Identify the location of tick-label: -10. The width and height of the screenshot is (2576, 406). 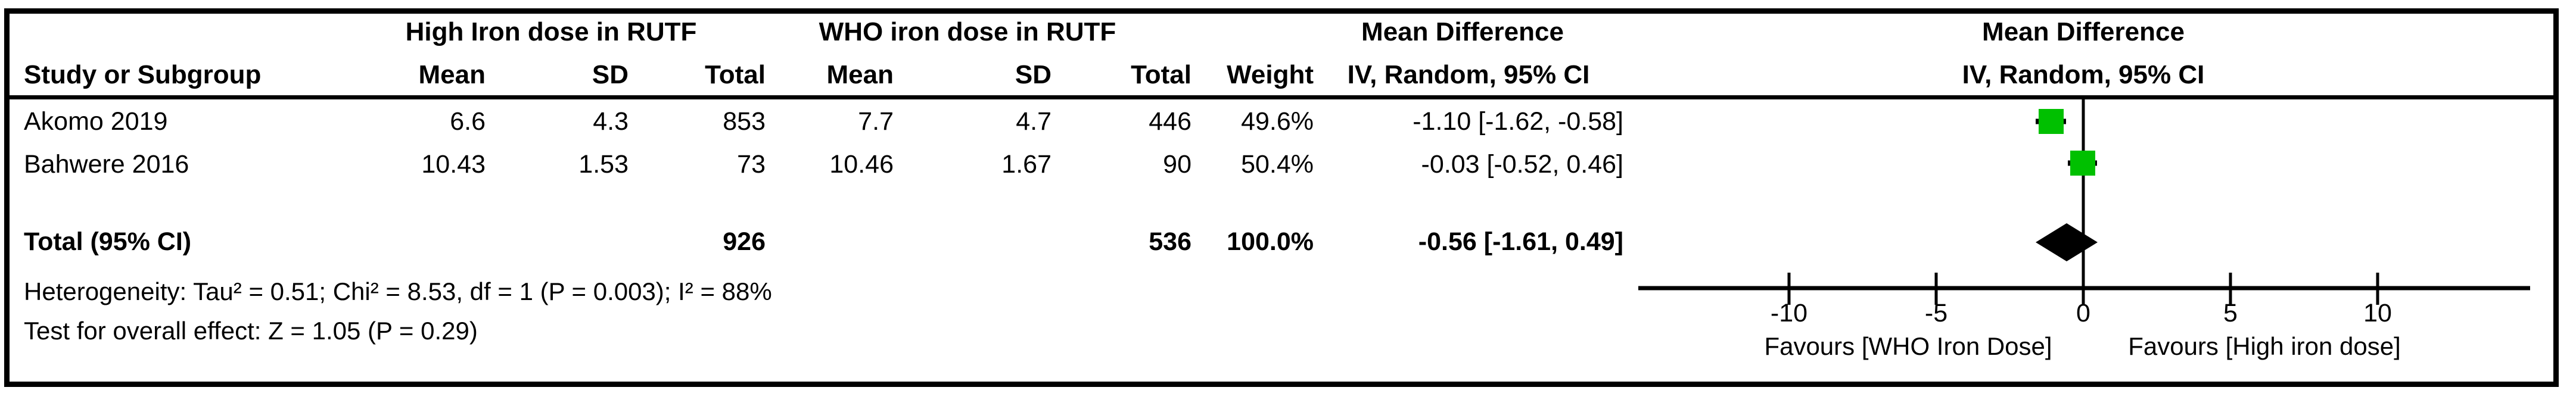
(1789, 313).